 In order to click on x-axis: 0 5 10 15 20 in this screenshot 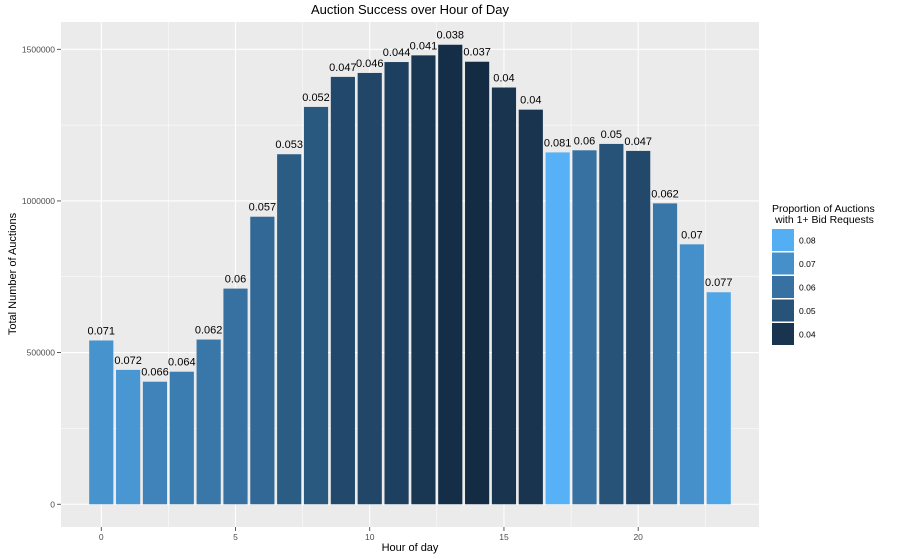, I will do `click(371, 534)`.